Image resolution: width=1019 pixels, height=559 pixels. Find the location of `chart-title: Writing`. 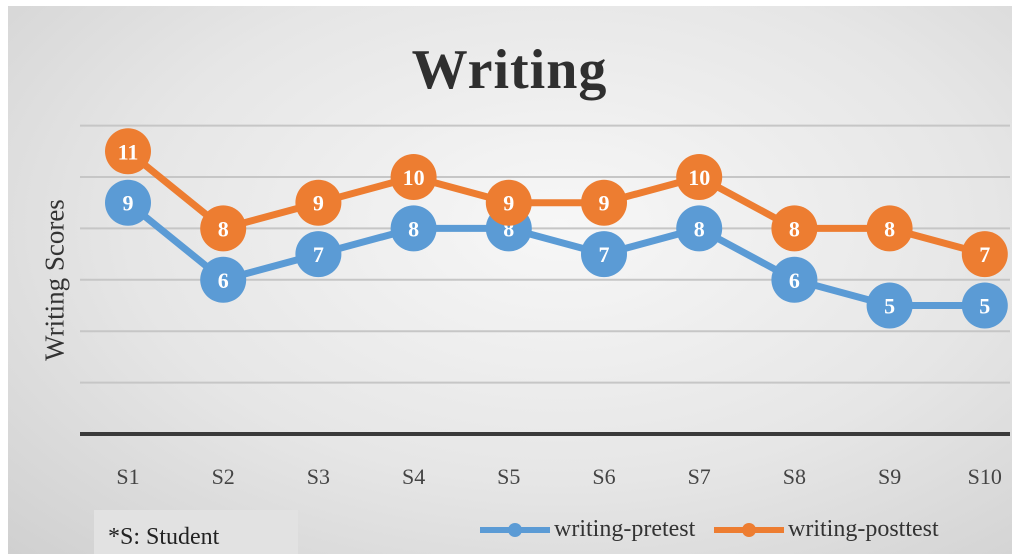

chart-title: Writing is located at coordinates (509, 70).